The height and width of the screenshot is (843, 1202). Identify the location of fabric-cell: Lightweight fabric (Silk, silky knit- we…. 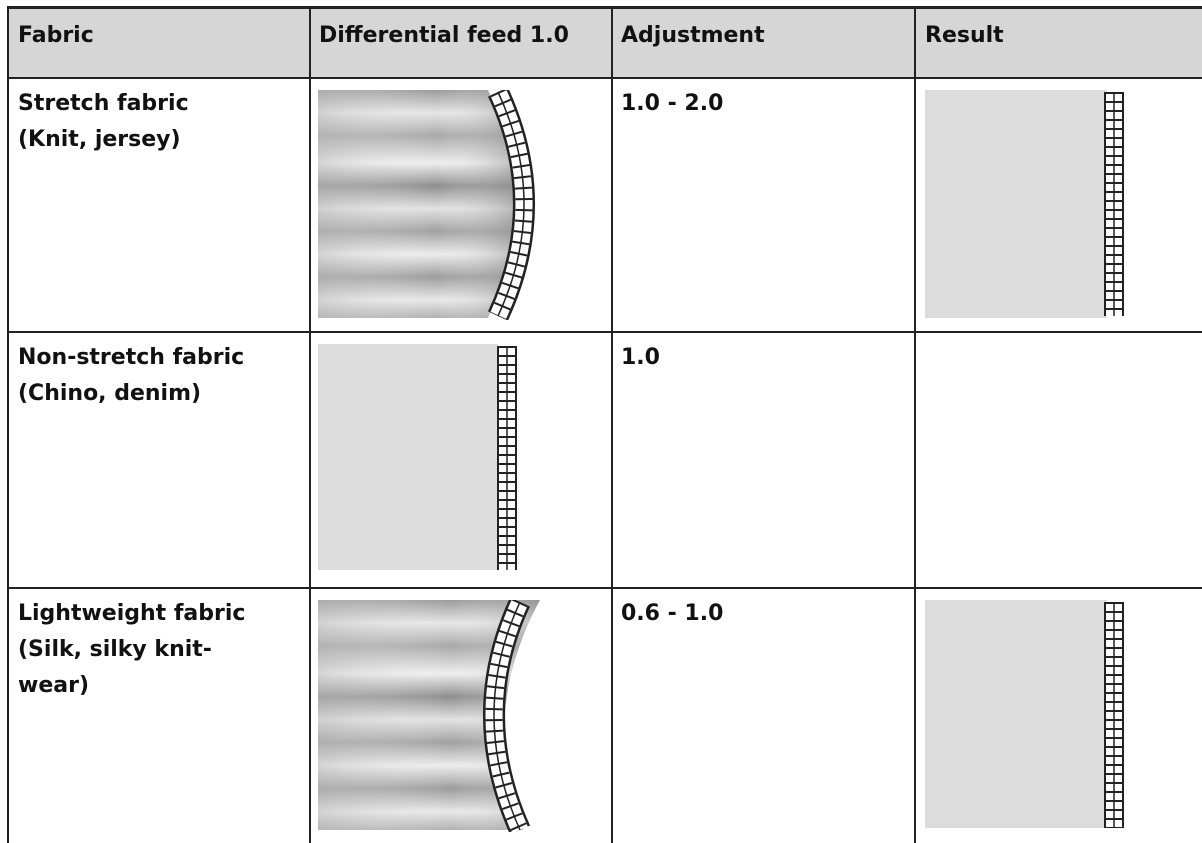
(131, 650).